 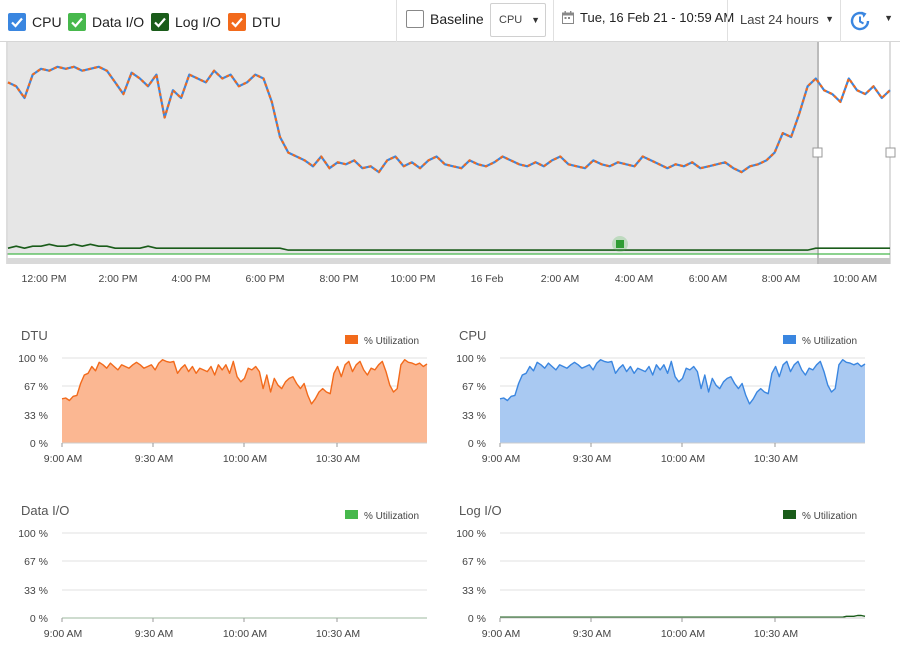 What do you see at coordinates (472, 335) in the screenshot?
I see `panel-title: CPU` at bounding box center [472, 335].